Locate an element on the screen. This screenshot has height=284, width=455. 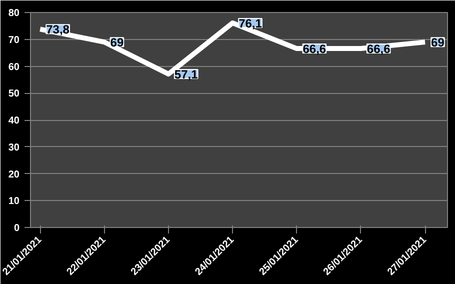
data-label: 76,1 is located at coordinates (250, 23).